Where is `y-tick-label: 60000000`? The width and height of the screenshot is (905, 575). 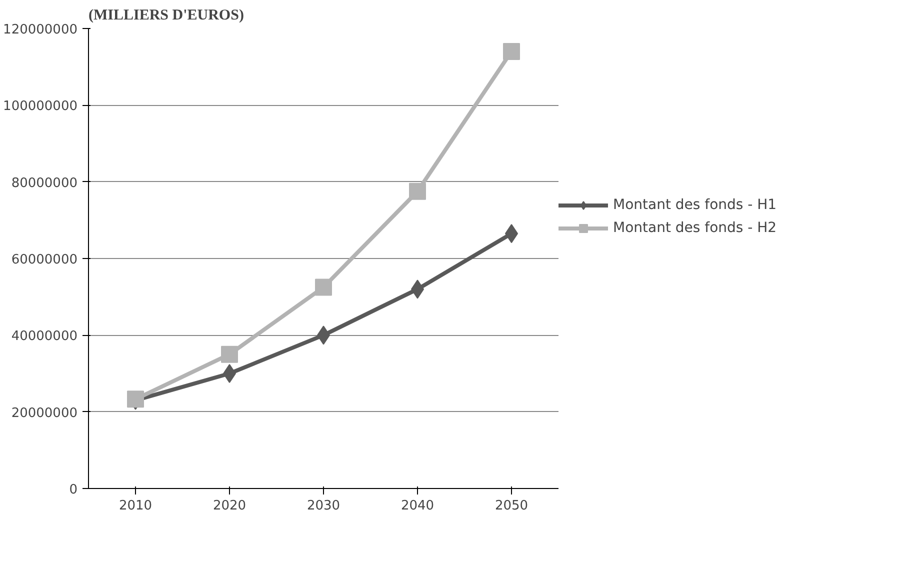
y-tick-label: 60000000 is located at coordinates (44, 260).